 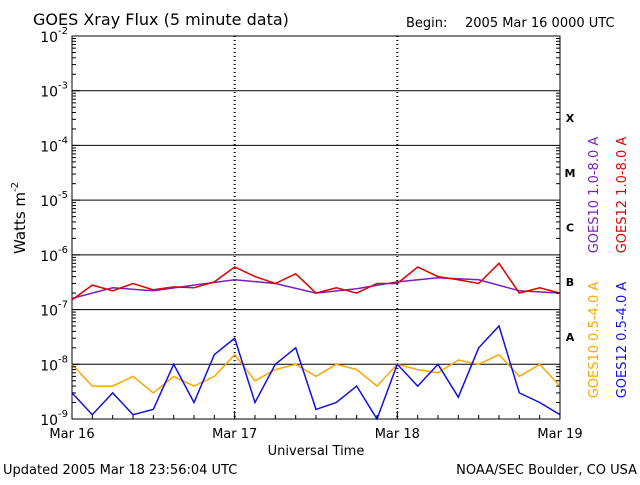 I want to click on legend-entry-3: GOES12 0.5-4.0 A, so click(x=622, y=340).